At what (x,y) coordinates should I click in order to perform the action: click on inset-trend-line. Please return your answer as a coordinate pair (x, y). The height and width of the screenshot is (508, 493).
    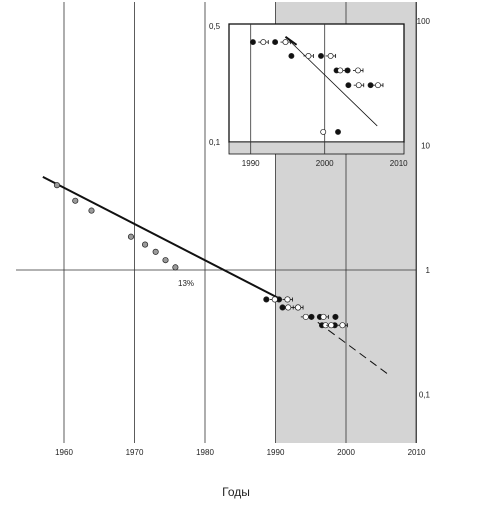
    Looking at the image, I should click on (331, 81).